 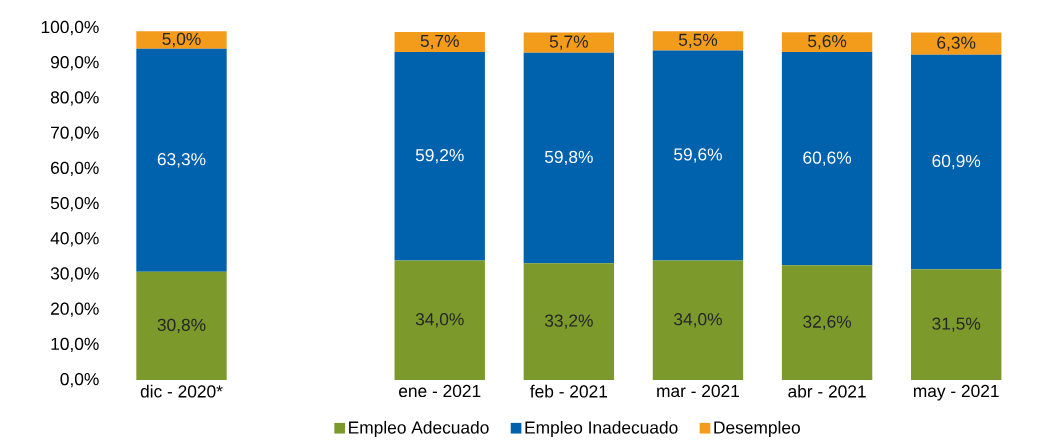 What do you see at coordinates (569, 391) in the screenshot?
I see `x-tick-label: feb - 2021` at bounding box center [569, 391].